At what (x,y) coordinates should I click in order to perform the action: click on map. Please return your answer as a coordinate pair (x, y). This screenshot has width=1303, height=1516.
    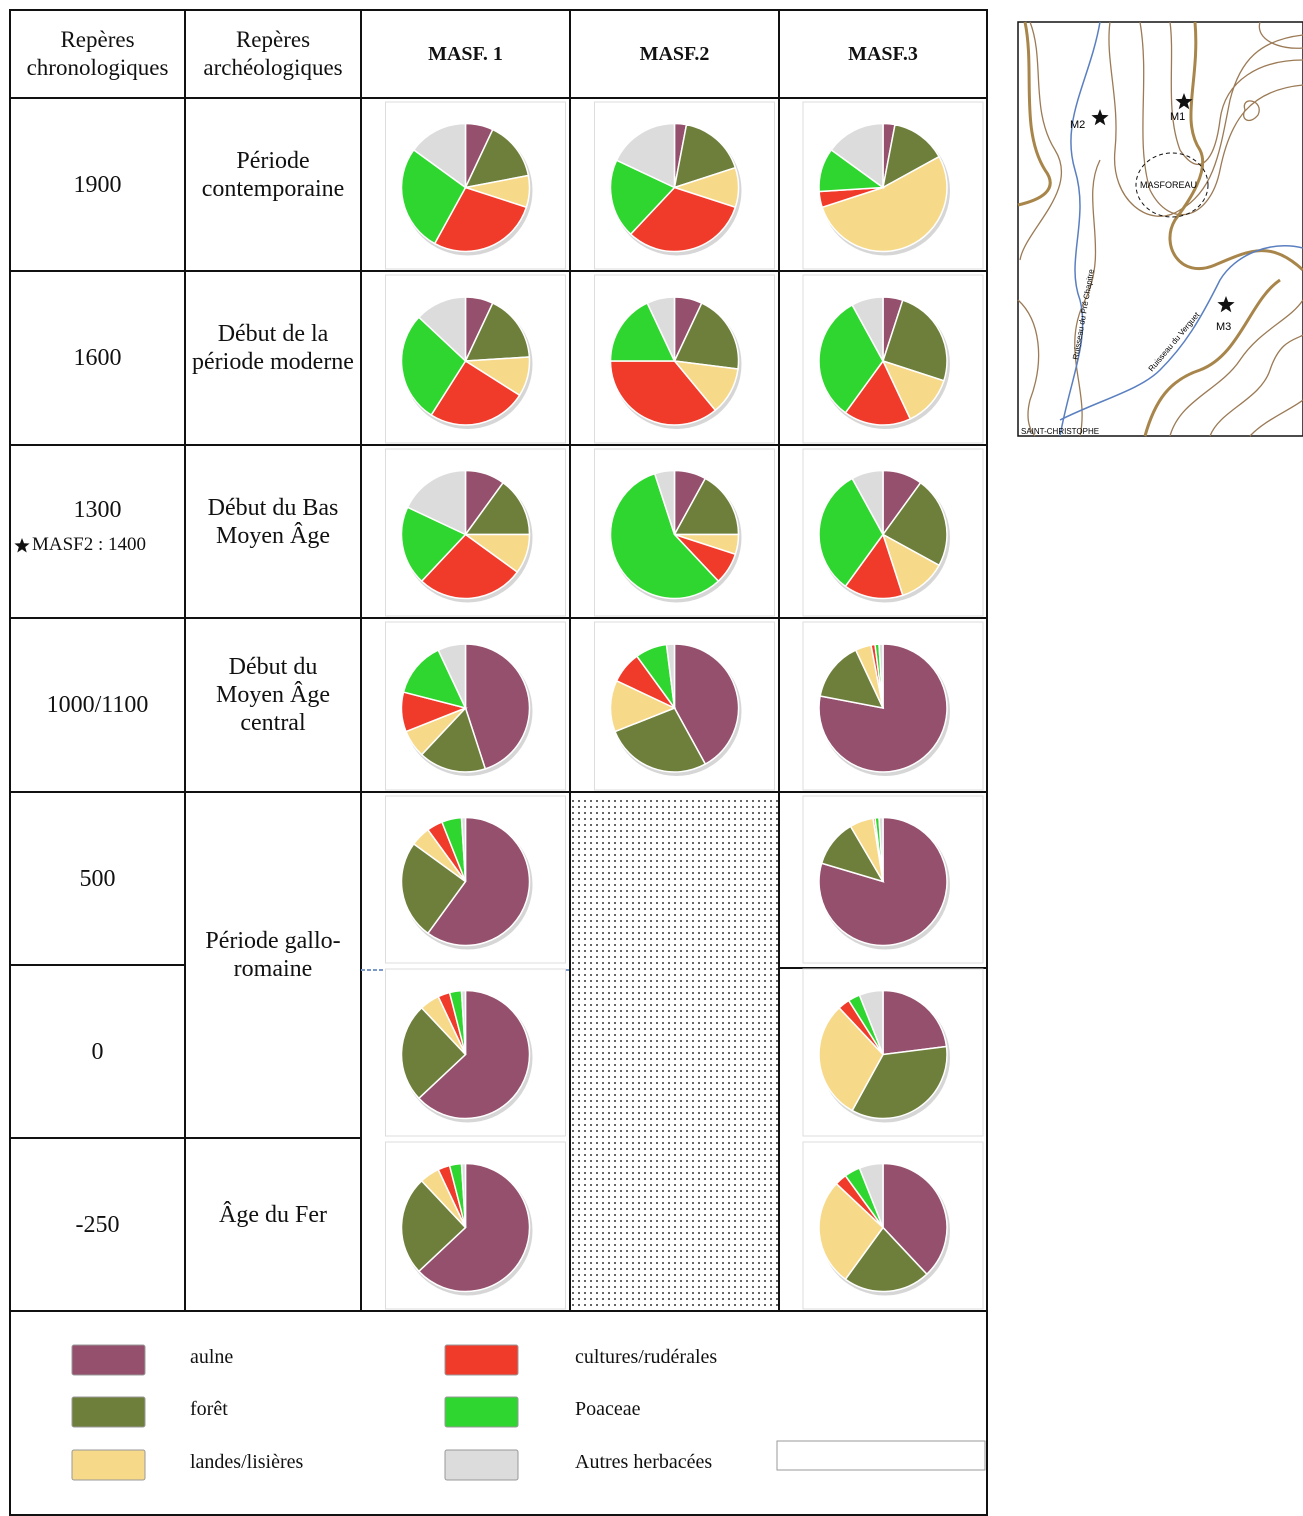
    Looking at the image, I should click on (1160, 229).